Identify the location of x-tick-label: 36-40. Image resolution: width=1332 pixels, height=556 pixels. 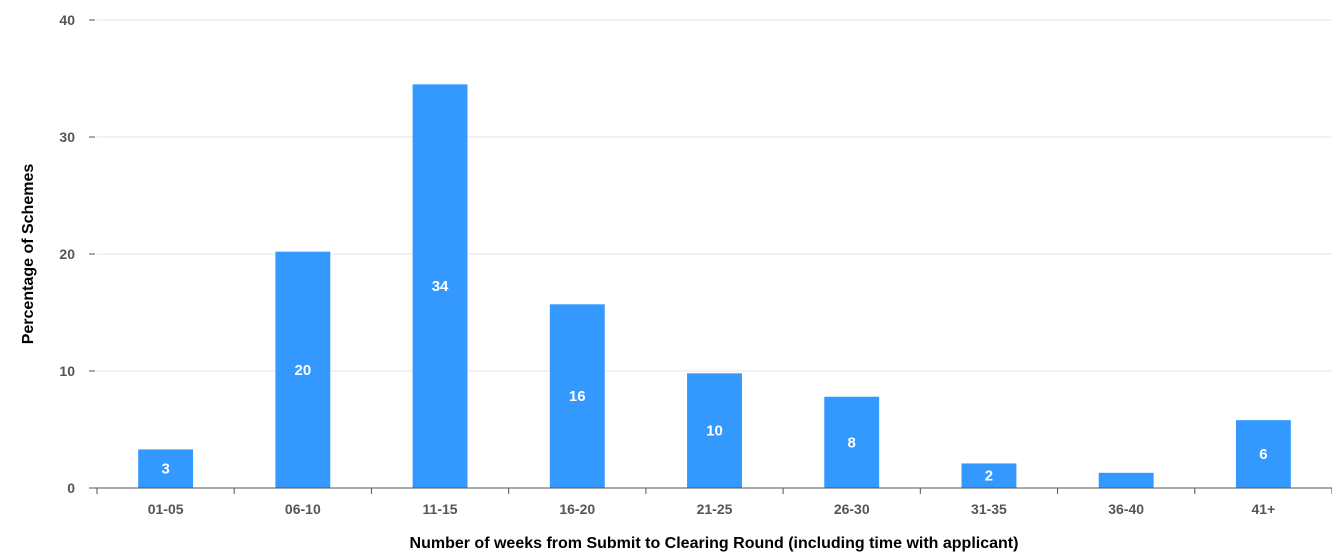
(1126, 509).